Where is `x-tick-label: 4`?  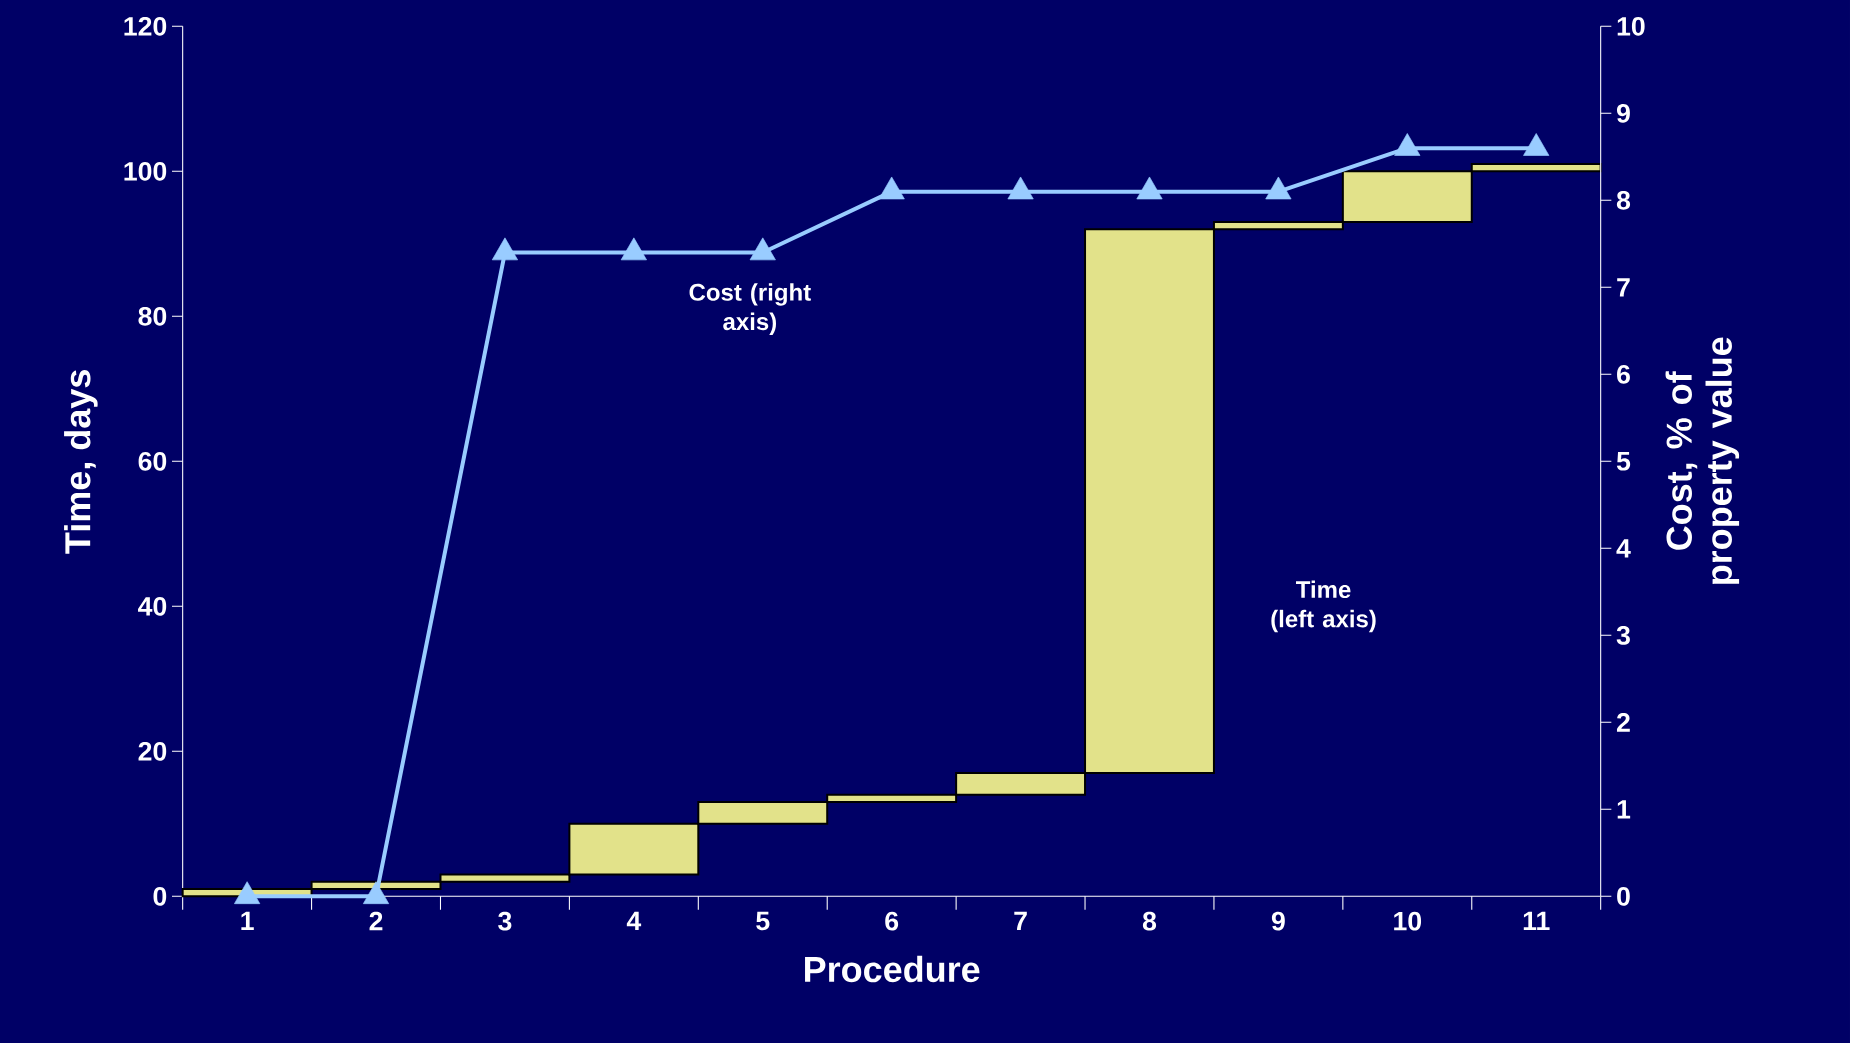
x-tick-label: 4 is located at coordinates (634, 921).